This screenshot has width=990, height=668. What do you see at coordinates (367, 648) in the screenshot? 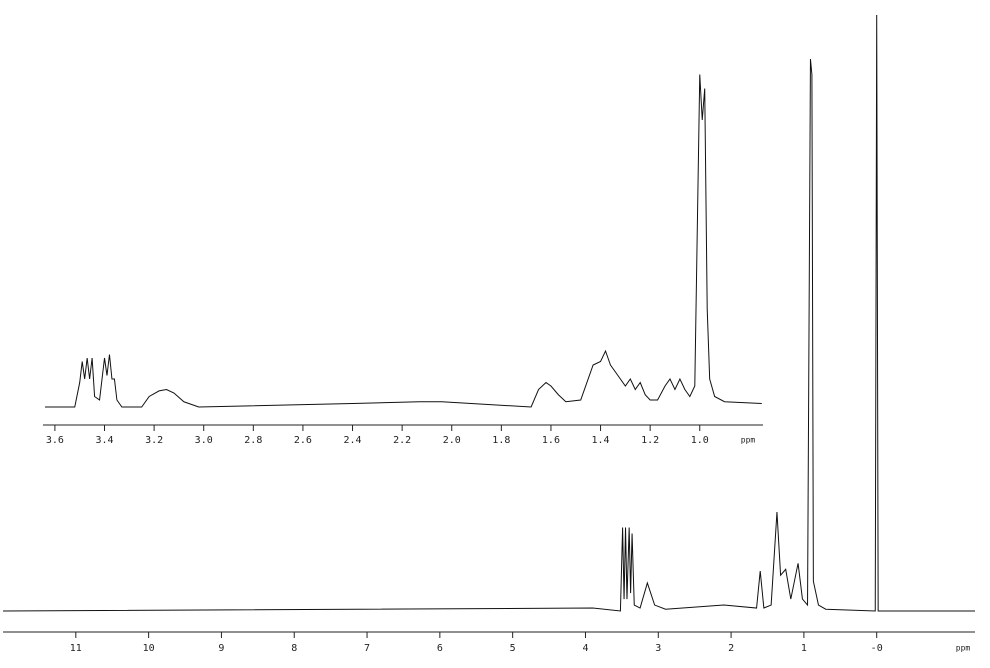
I see `x-tick-label: 7` at bounding box center [367, 648].